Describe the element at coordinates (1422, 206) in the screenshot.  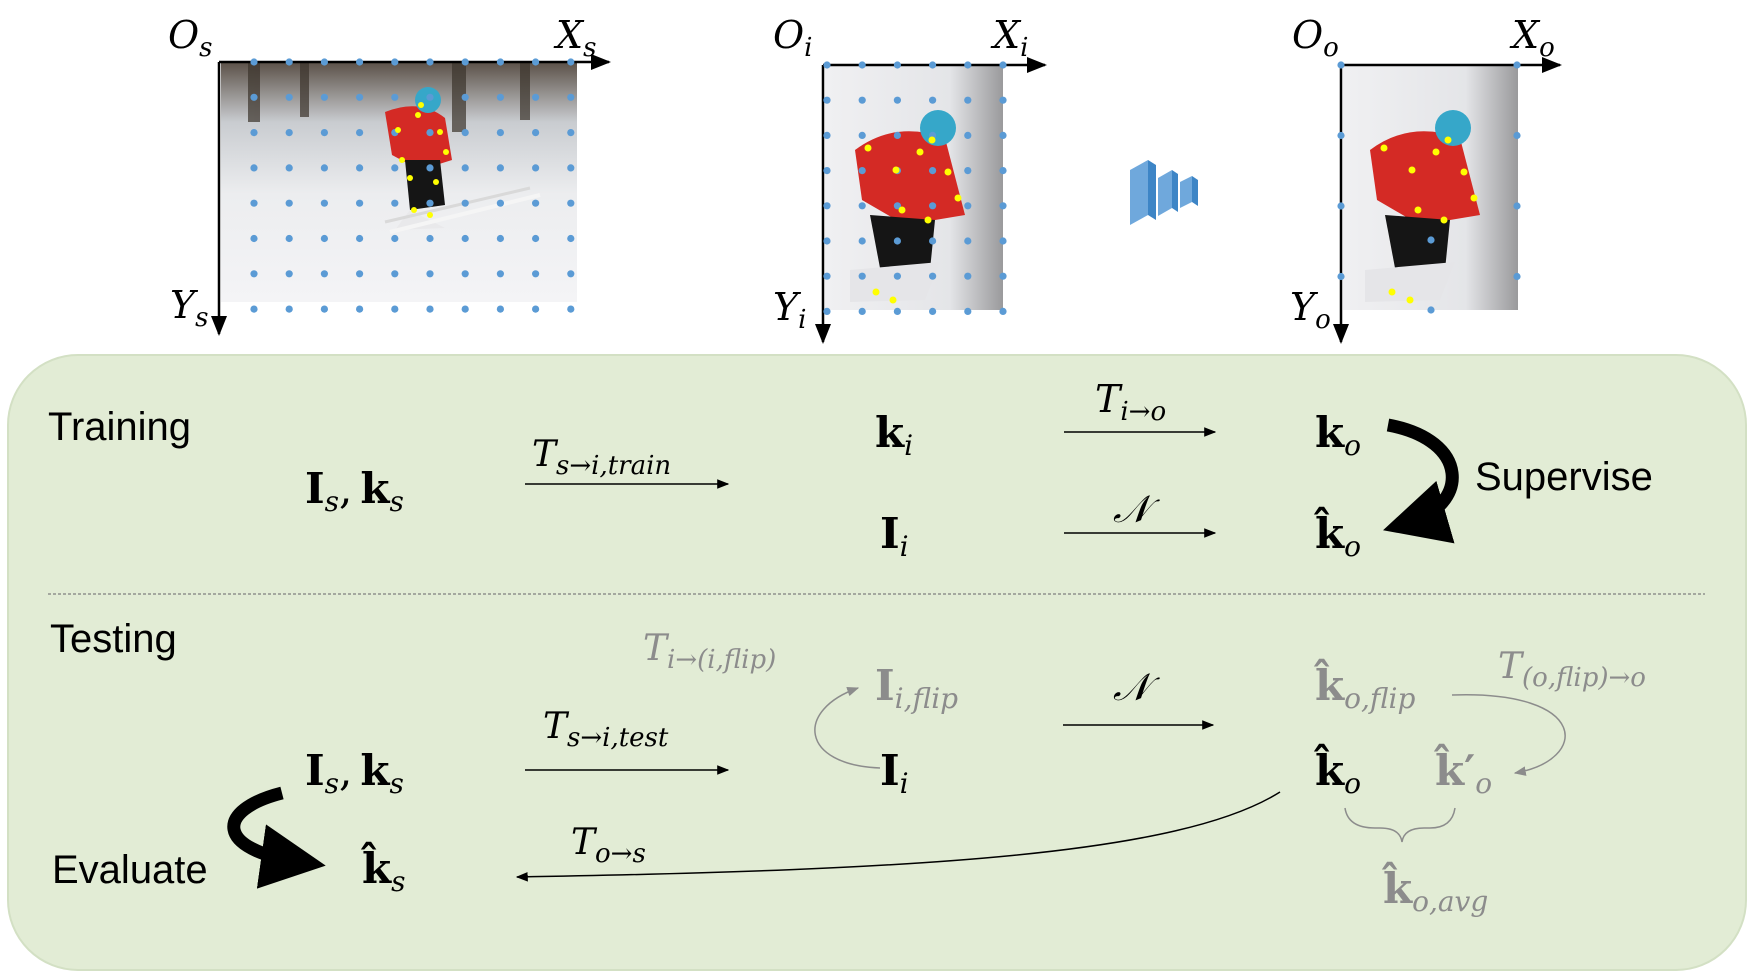
I see `output-skier` at that location.